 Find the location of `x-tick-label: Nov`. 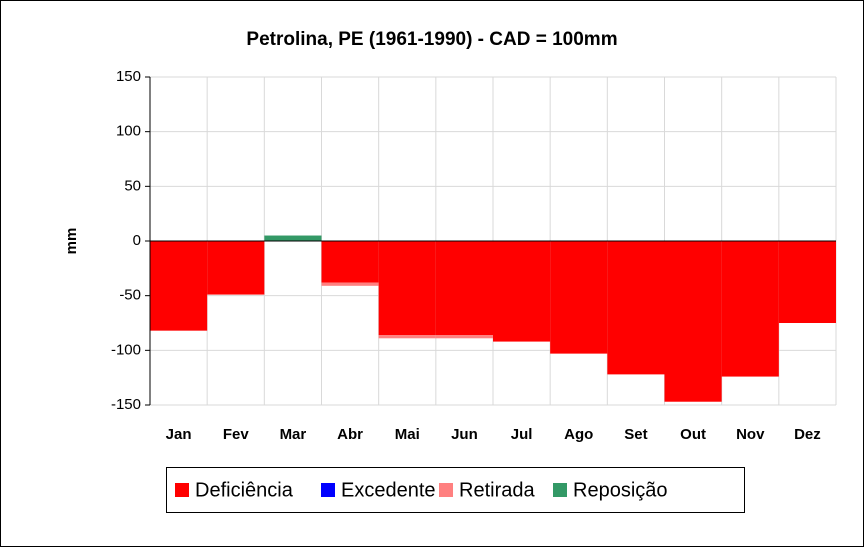

x-tick-label: Nov is located at coordinates (750, 434).